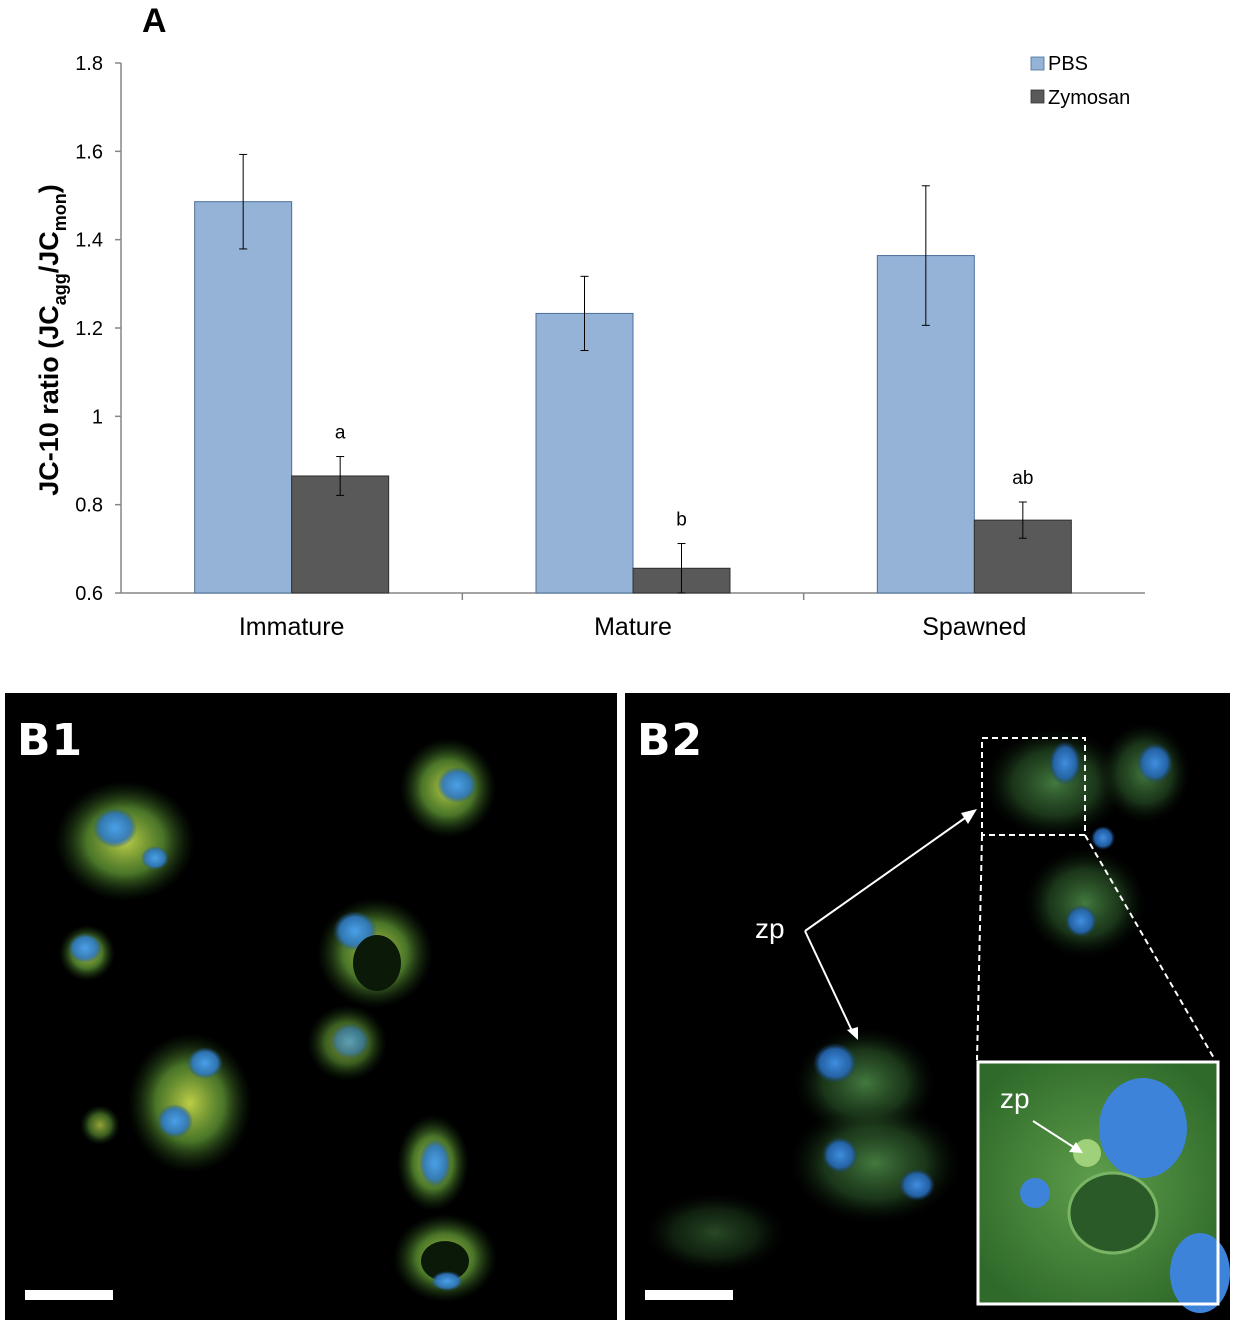 Image resolution: width=1234 pixels, height=1323 pixels. What do you see at coordinates (1022, 520) in the screenshot?
I see `error-bar-zymosan-spawned` at bounding box center [1022, 520].